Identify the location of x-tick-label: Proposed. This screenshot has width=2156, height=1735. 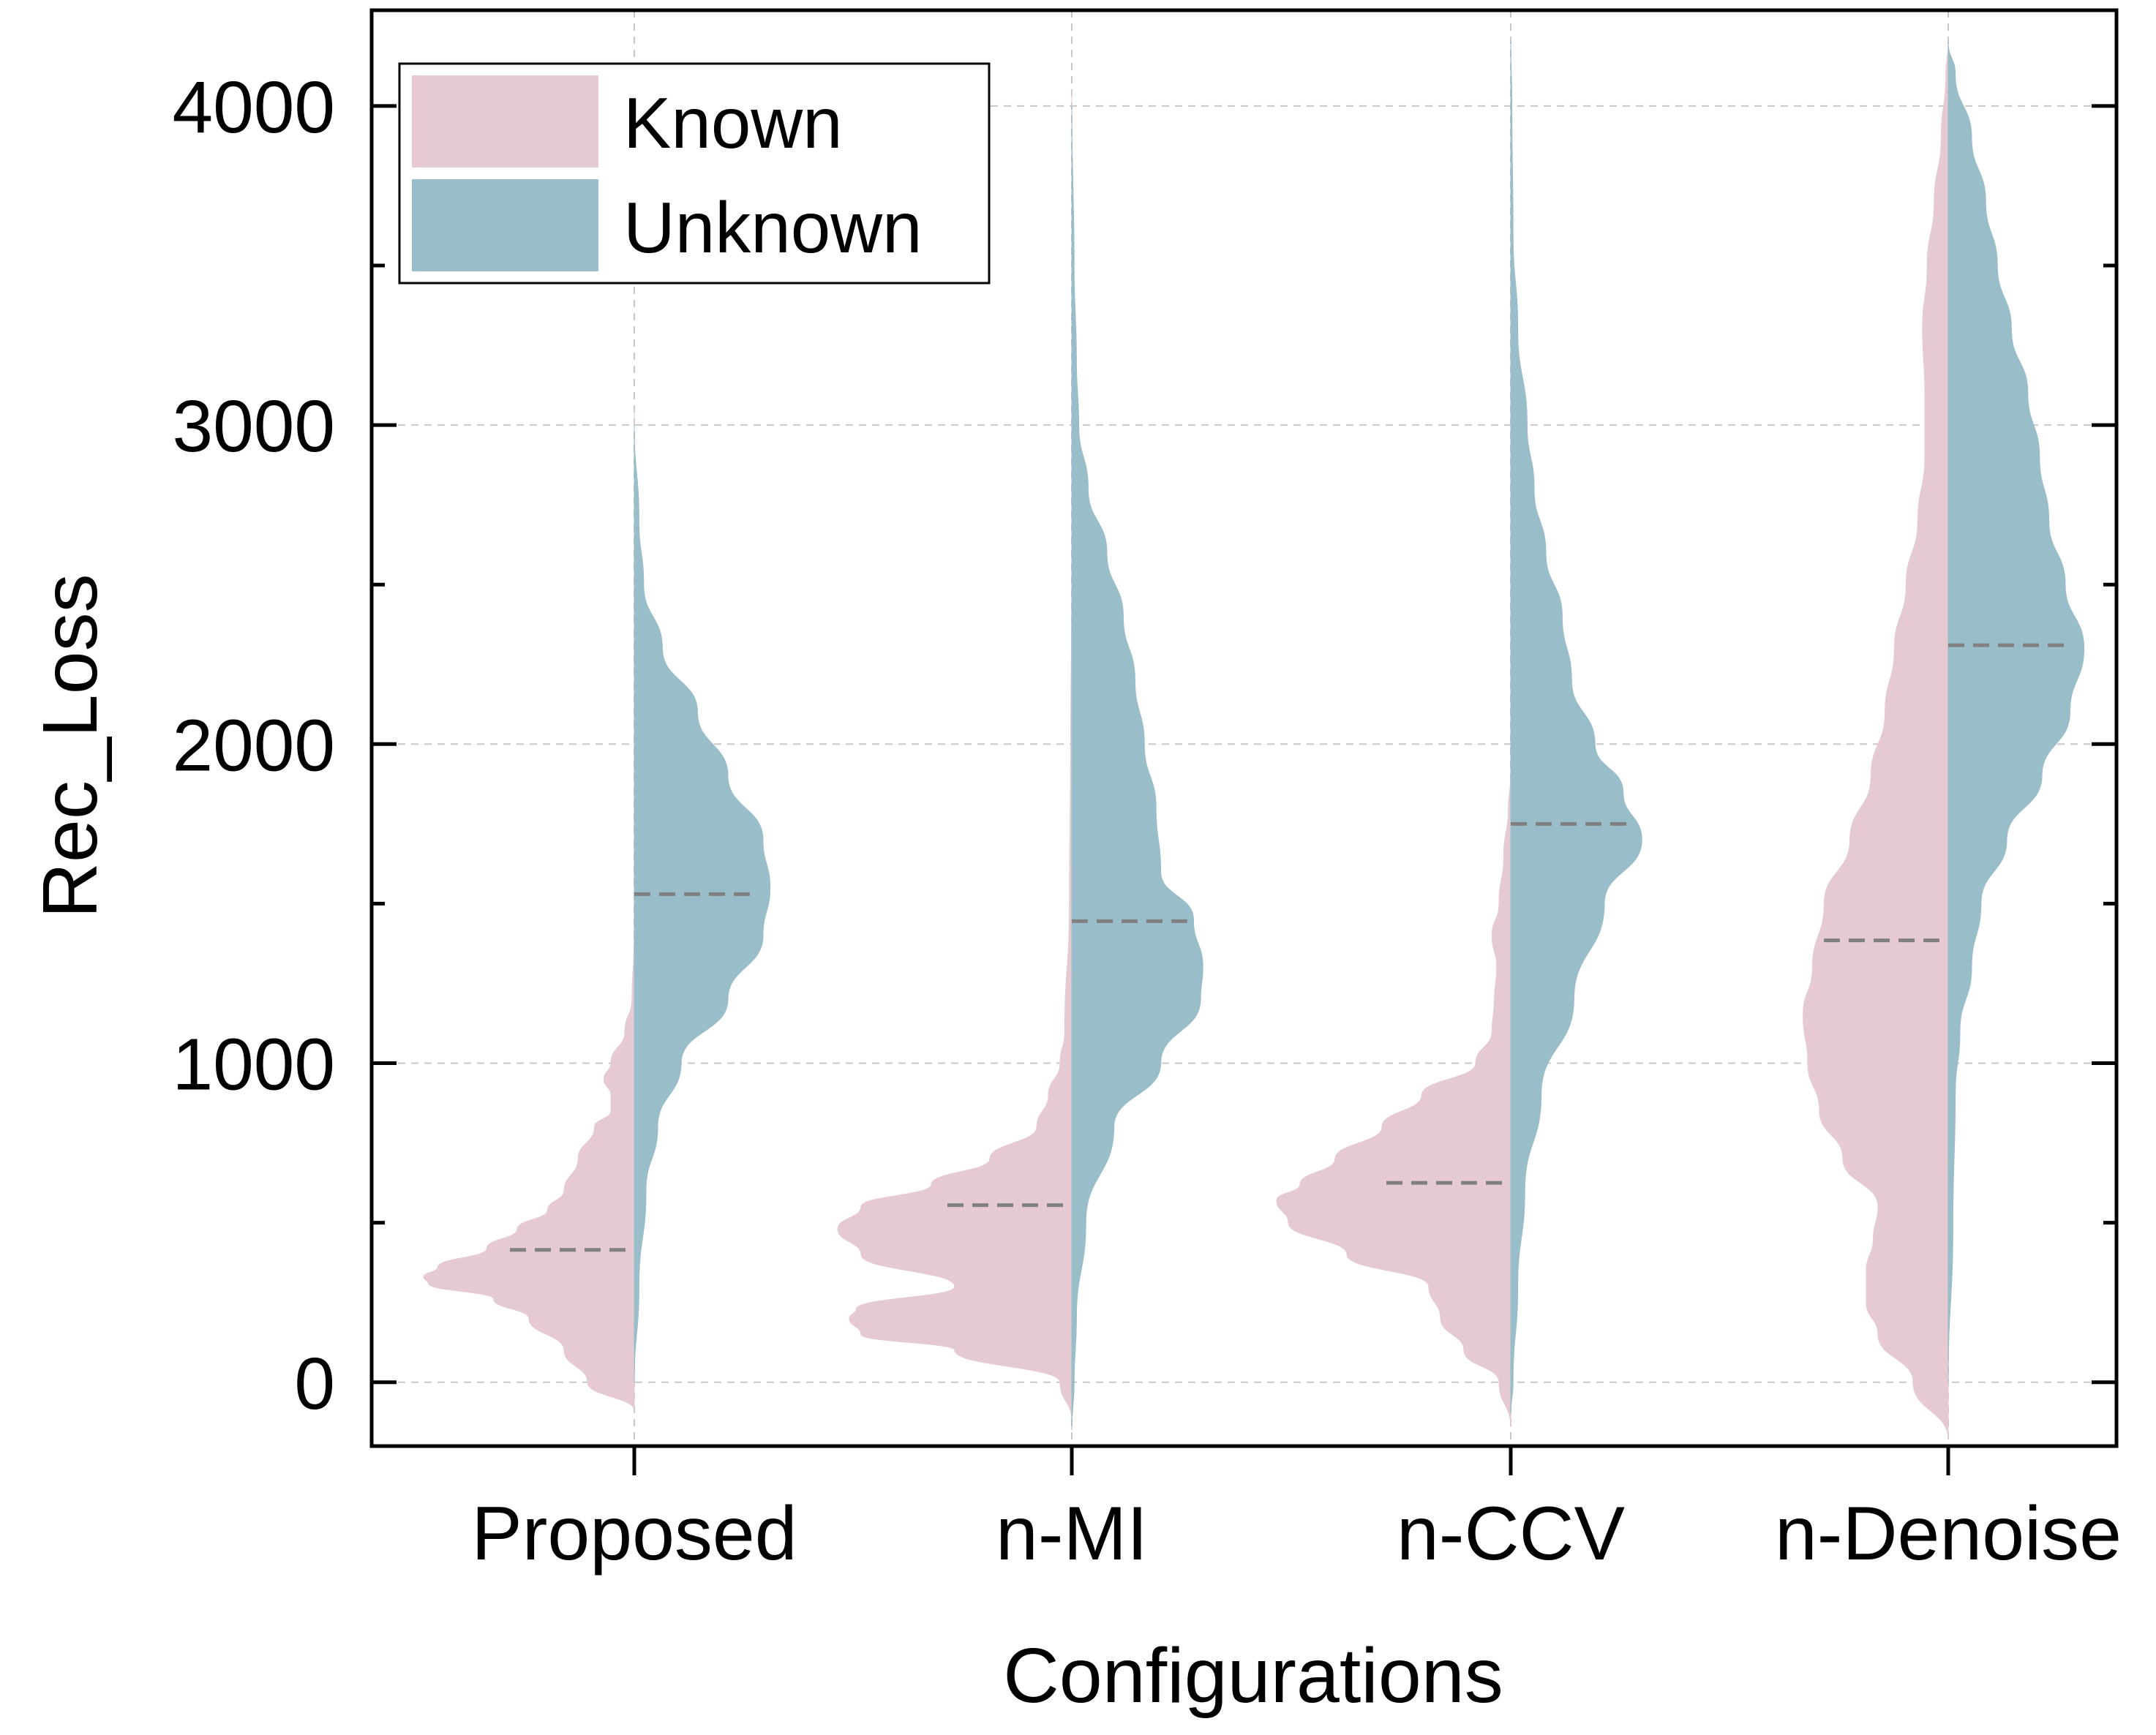
(634, 1534).